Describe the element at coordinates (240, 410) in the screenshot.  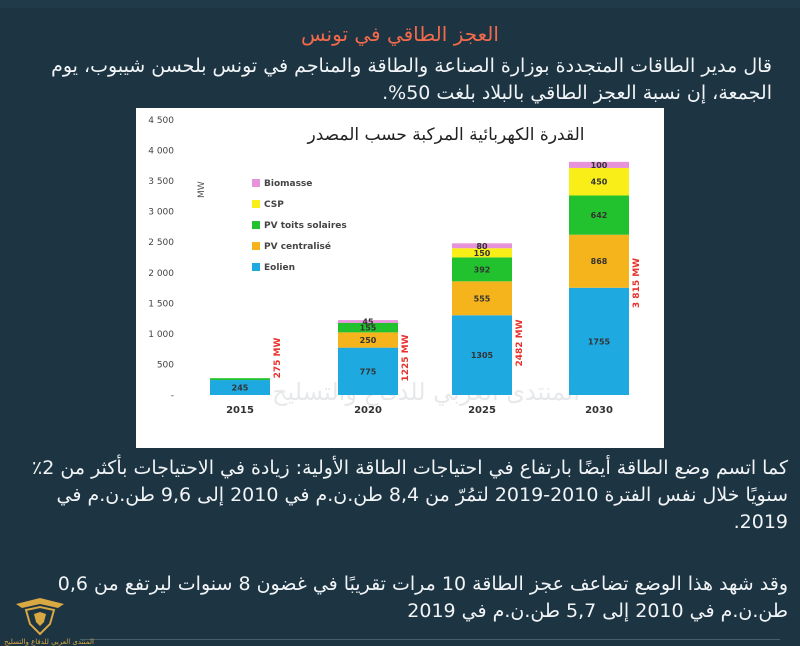
I see `x-tick-label: 2015` at that location.